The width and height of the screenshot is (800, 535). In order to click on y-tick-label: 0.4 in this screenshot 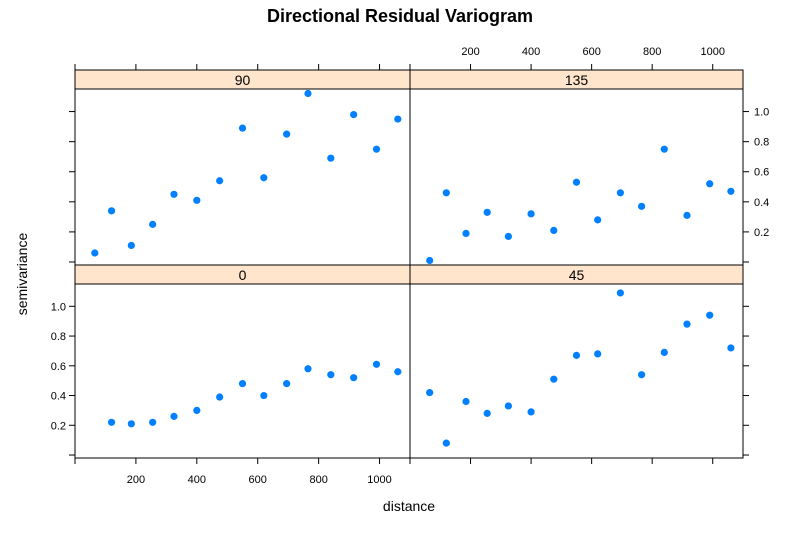, I will do `click(58, 397)`.